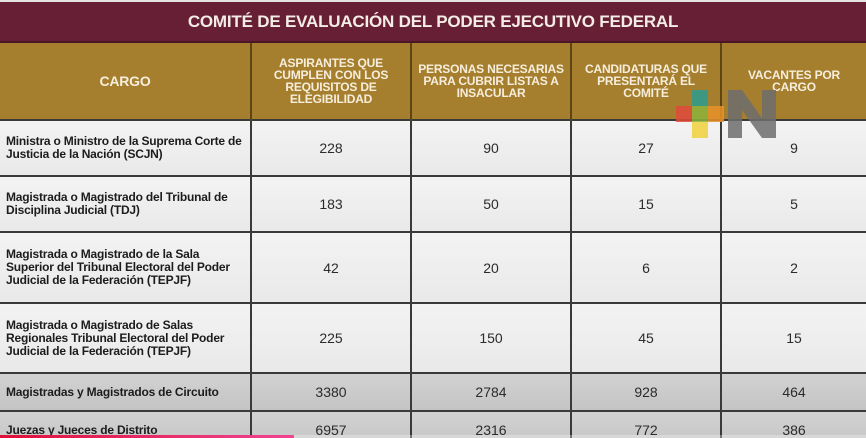 This screenshot has height=438, width=866. Describe the element at coordinates (331, 267) in the screenshot. I see `cell-aspirantes: 42` at that location.